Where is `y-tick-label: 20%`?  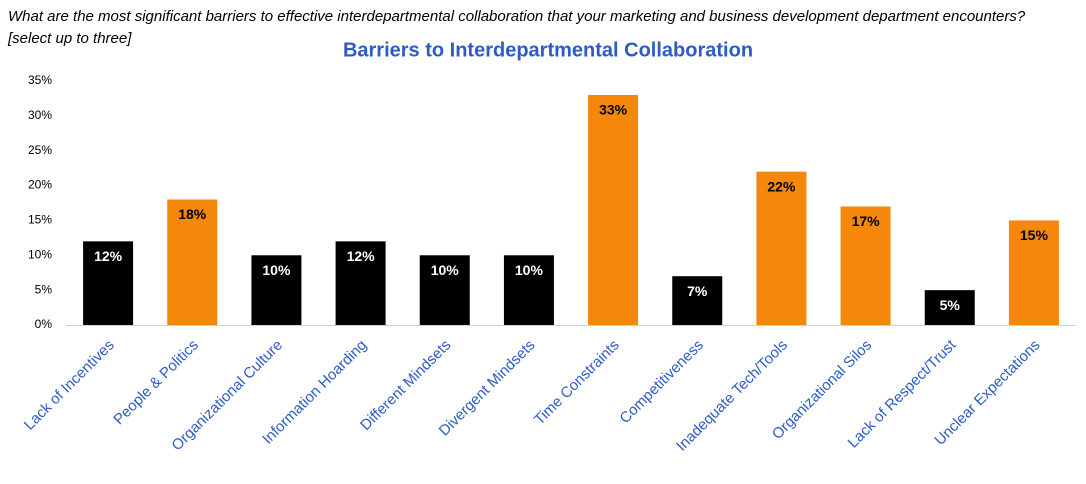
y-tick-label: 20% is located at coordinates (40, 185).